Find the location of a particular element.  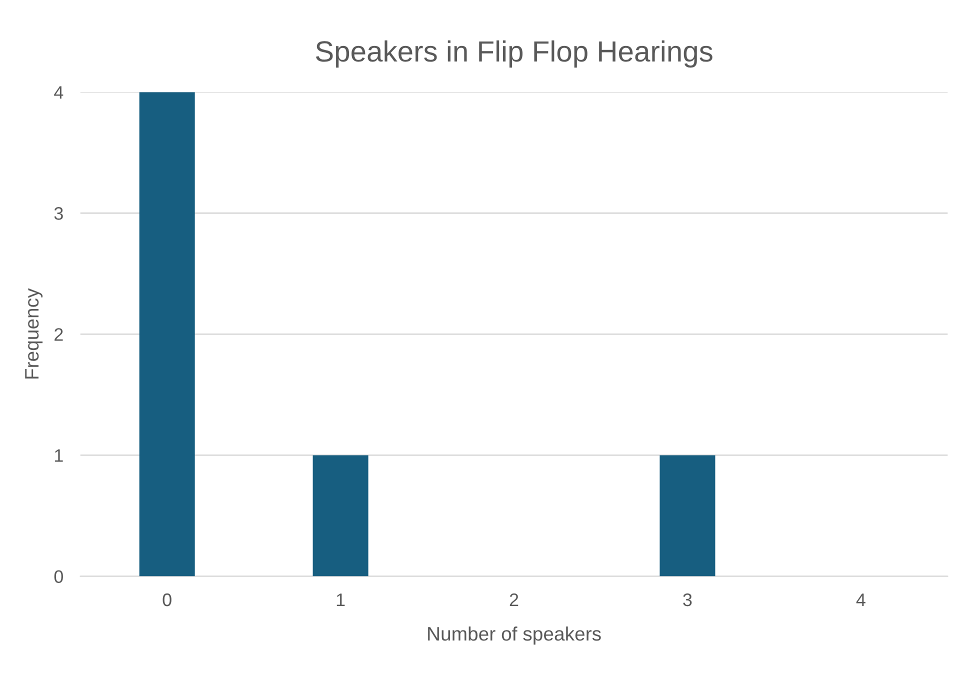

x-tick-label: 2 is located at coordinates (514, 599).